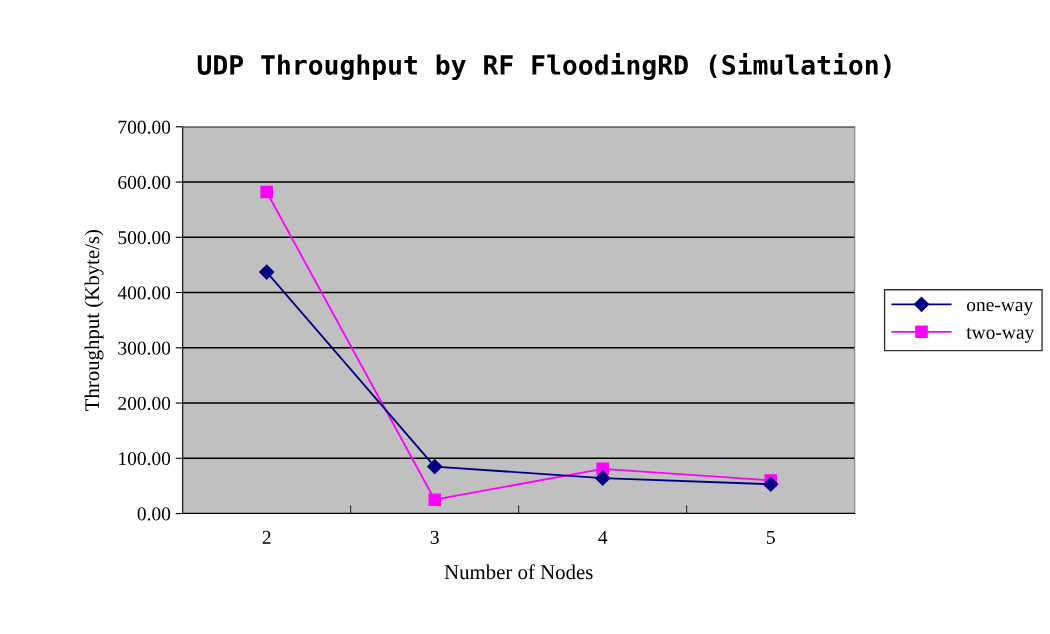 The width and height of the screenshot is (1050, 634). I want to click on chart-title: UDP Throughput by RF FloodingRD (Simulation), so click(544, 67).